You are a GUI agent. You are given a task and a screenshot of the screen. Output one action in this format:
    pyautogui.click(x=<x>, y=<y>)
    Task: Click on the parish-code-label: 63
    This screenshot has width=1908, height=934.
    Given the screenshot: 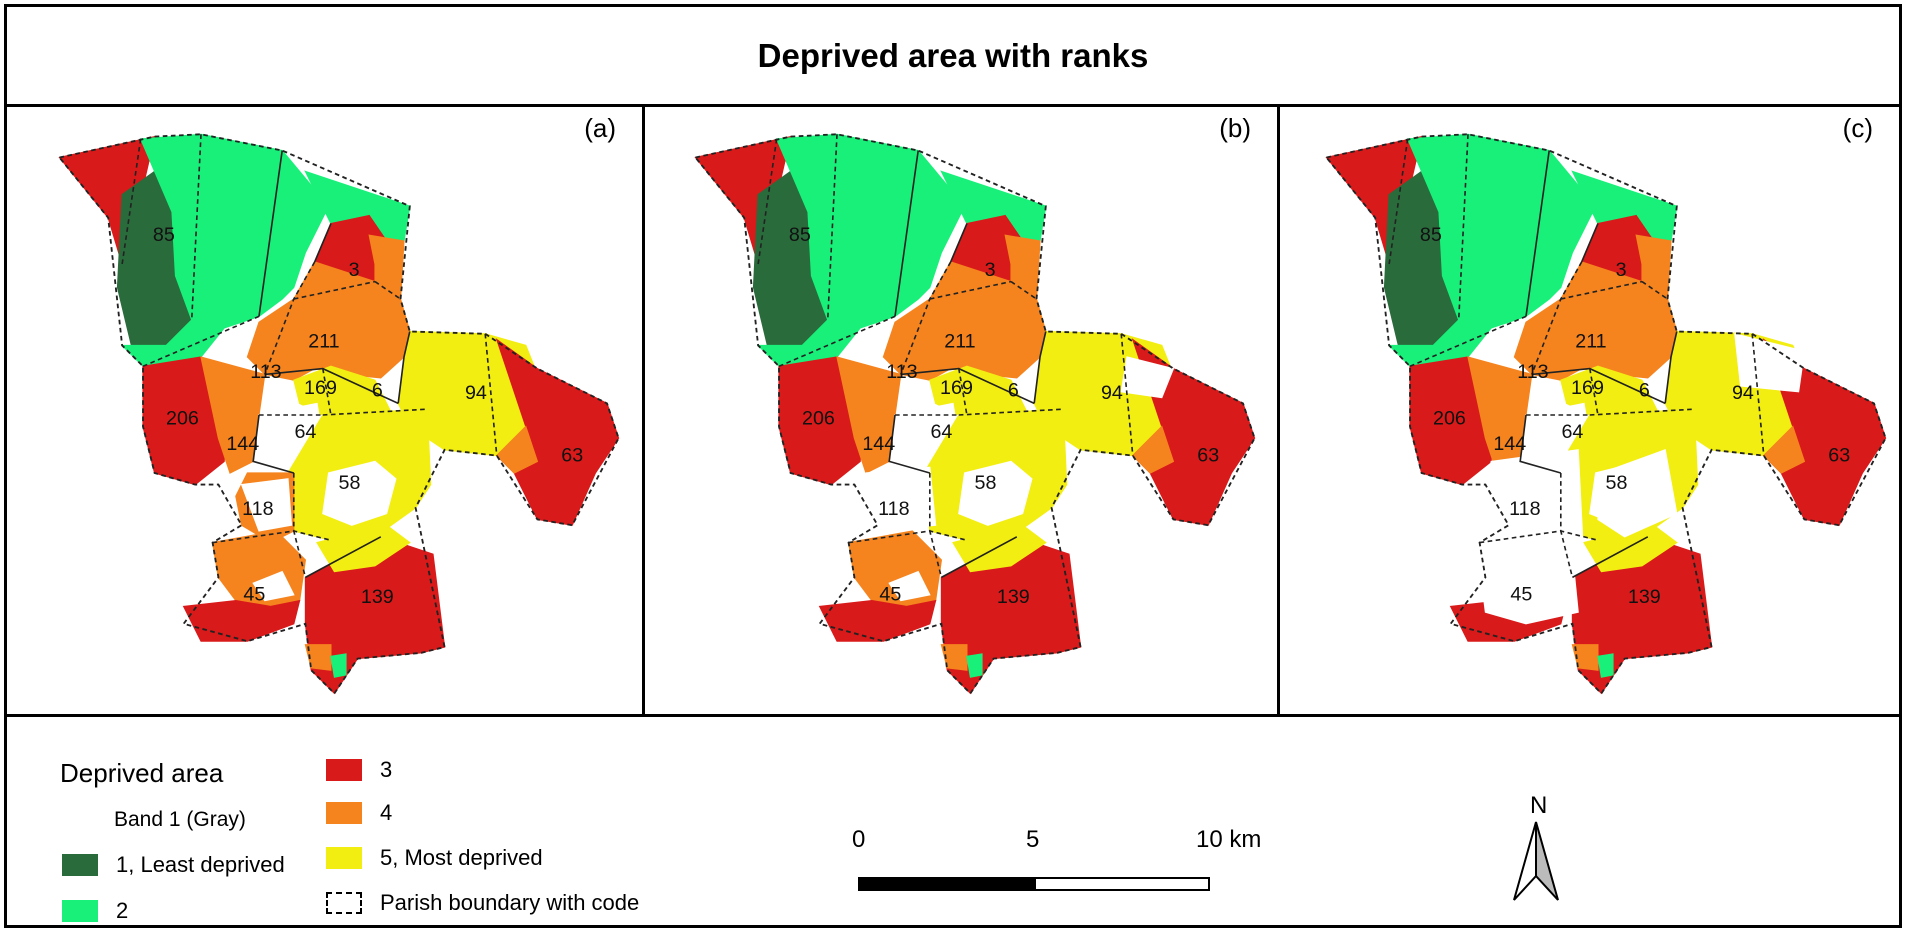 What is the action you would take?
    pyautogui.click(x=1208, y=455)
    